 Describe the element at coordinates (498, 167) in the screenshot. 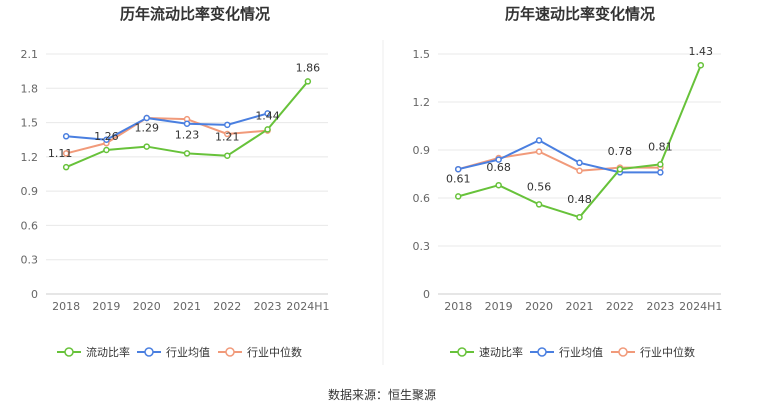

I see `data-label: 0.68` at that location.